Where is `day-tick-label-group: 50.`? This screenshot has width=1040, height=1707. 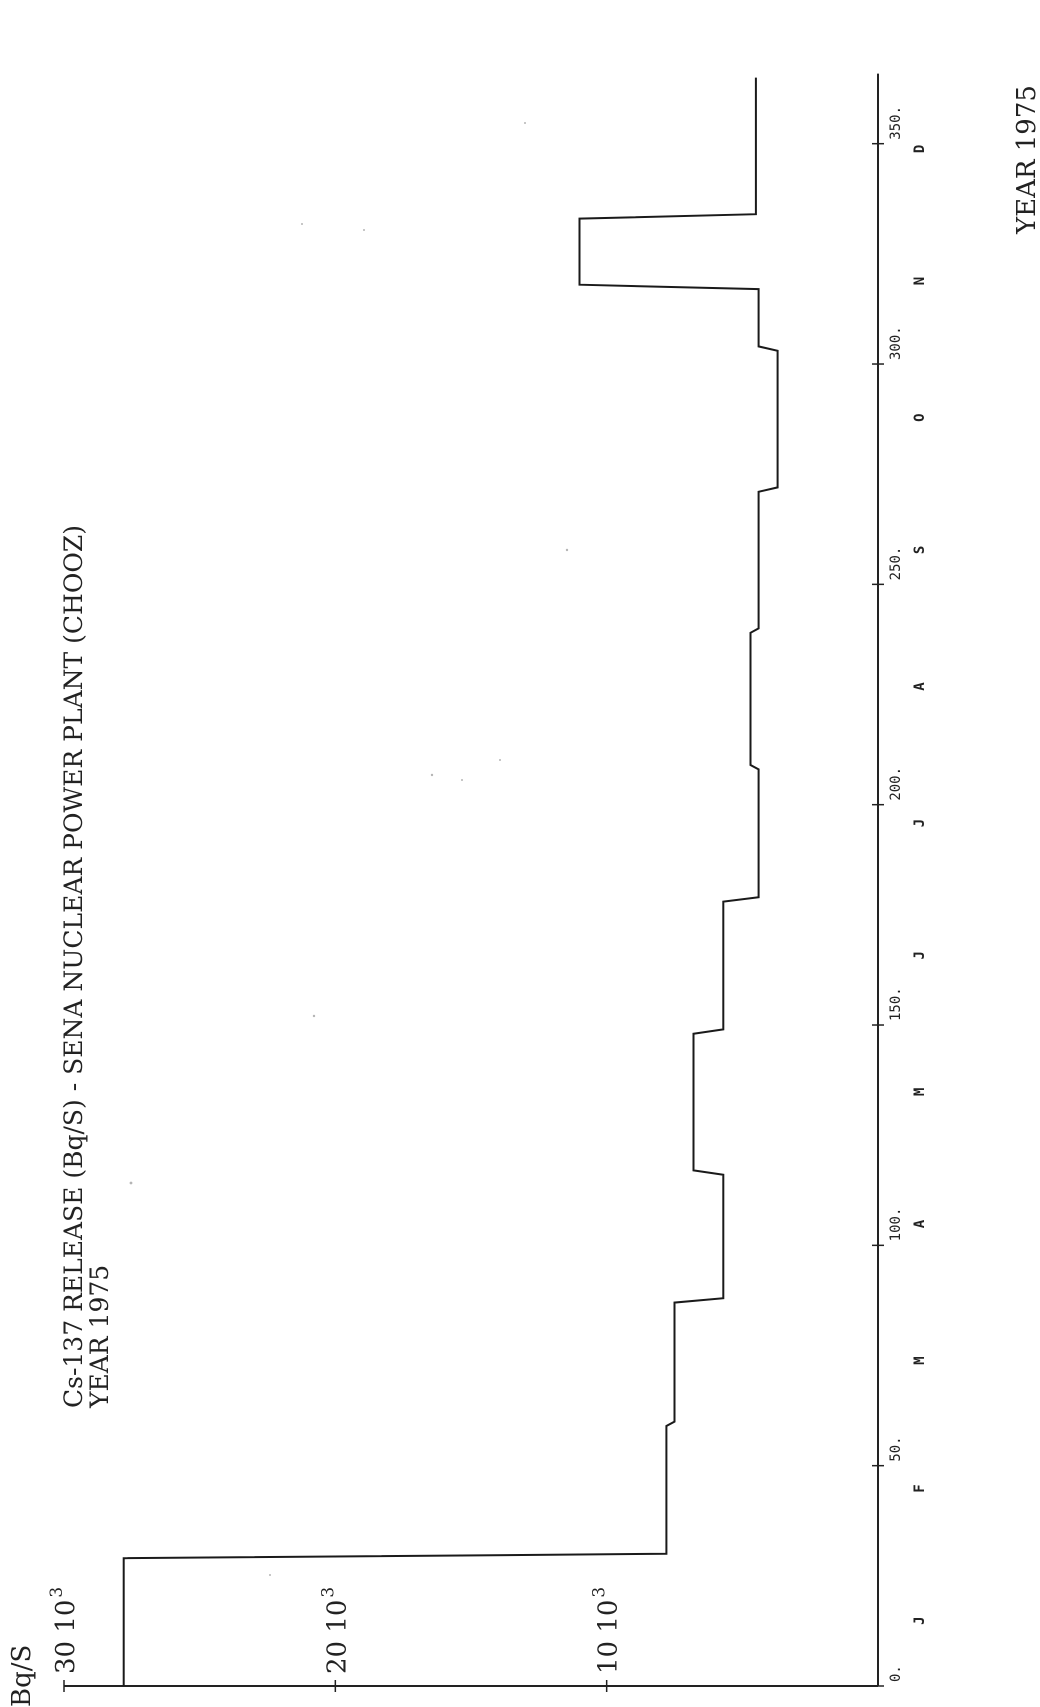 day-tick-label-group: 50. is located at coordinates (896, 1448).